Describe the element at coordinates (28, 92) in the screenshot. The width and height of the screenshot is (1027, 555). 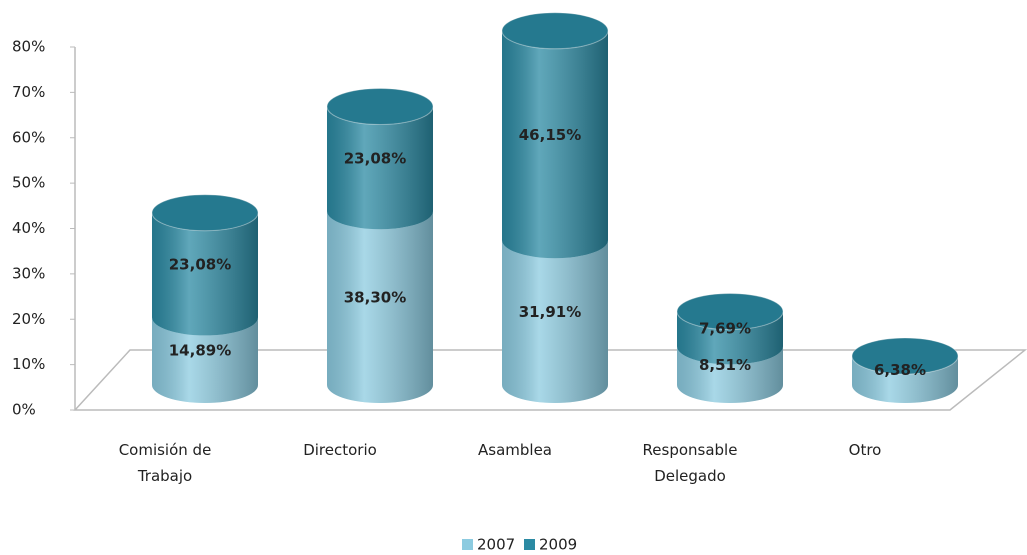
I see `y-tick-label: 70%` at that location.